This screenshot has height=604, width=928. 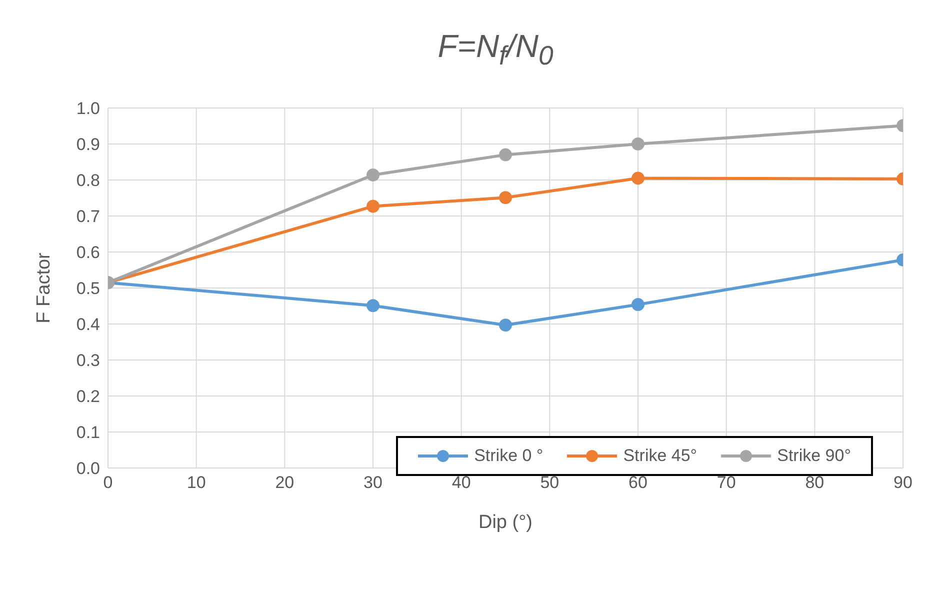 I want to click on y-tick-label: 0.8, so click(x=88, y=180).